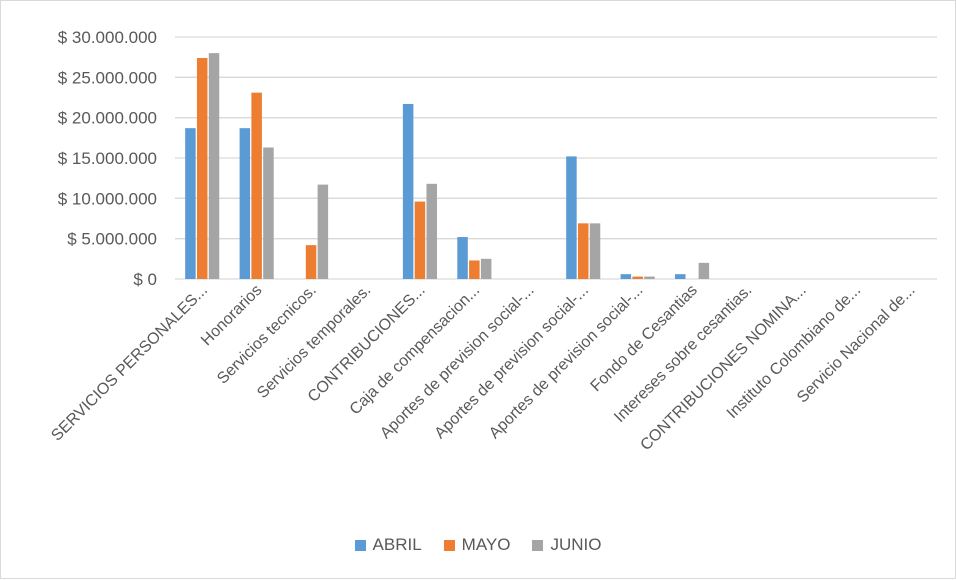  Describe the element at coordinates (112, 239) in the screenshot. I see `y-tick-label: $ 5.000.000` at that location.